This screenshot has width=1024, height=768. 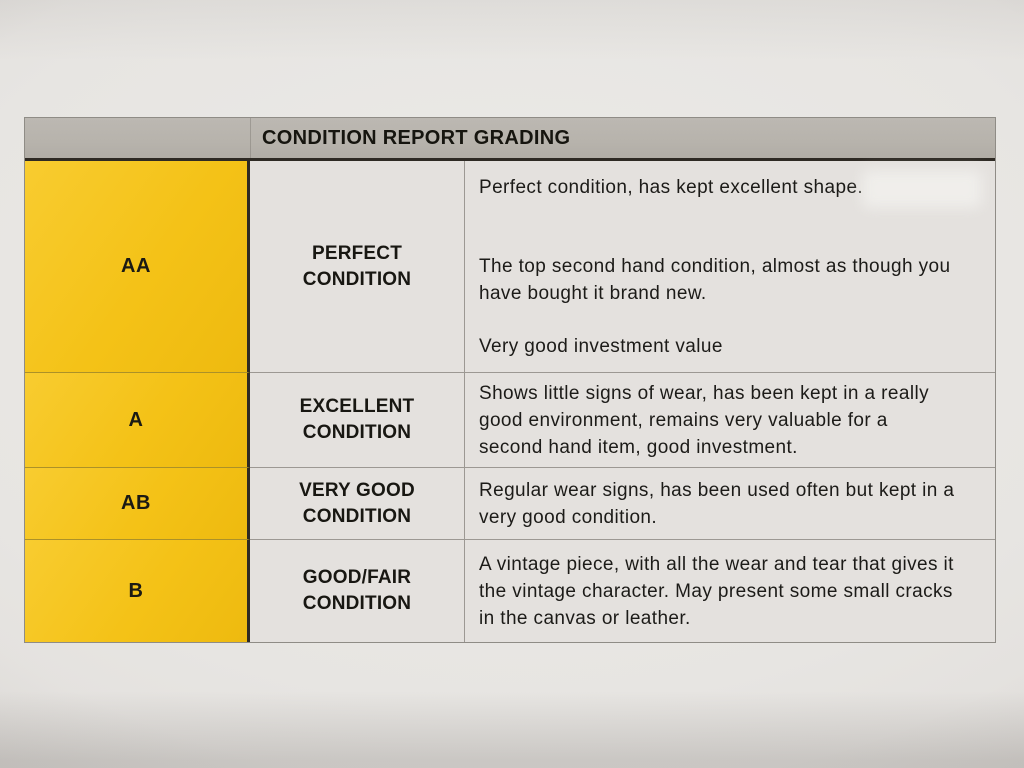 I want to click on condition-name-cell: GOOD/FAIR CONDITION, so click(x=357, y=590).